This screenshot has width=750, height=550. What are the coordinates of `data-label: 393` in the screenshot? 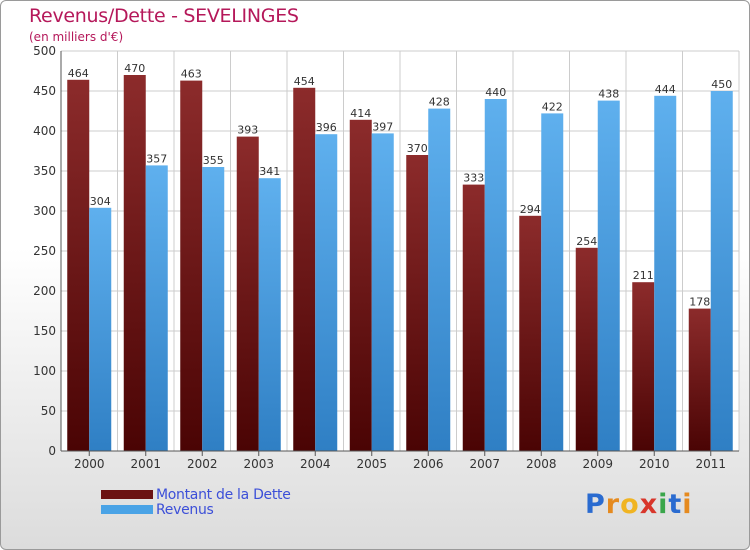 It's located at (247, 130).